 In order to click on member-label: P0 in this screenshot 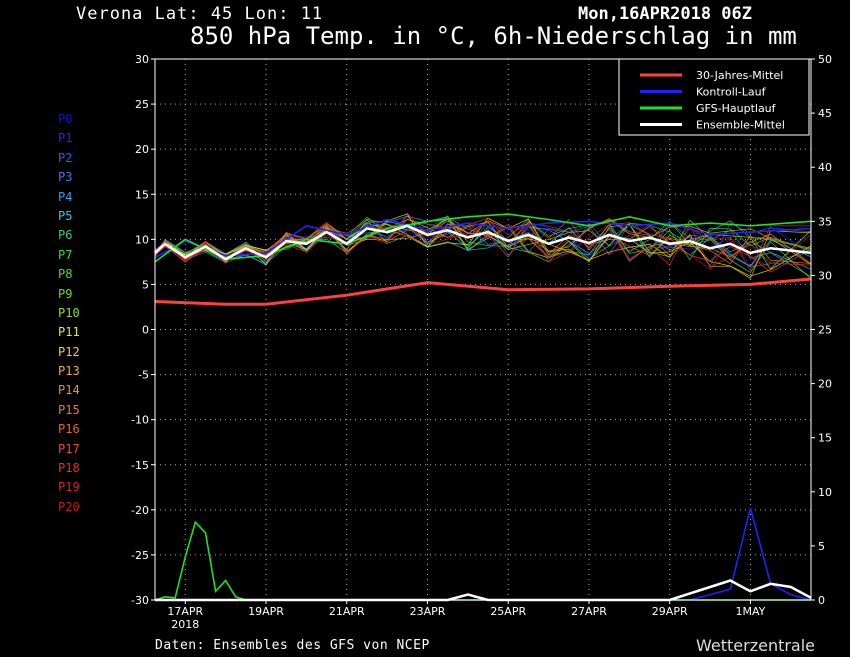, I will do `click(65, 119)`.